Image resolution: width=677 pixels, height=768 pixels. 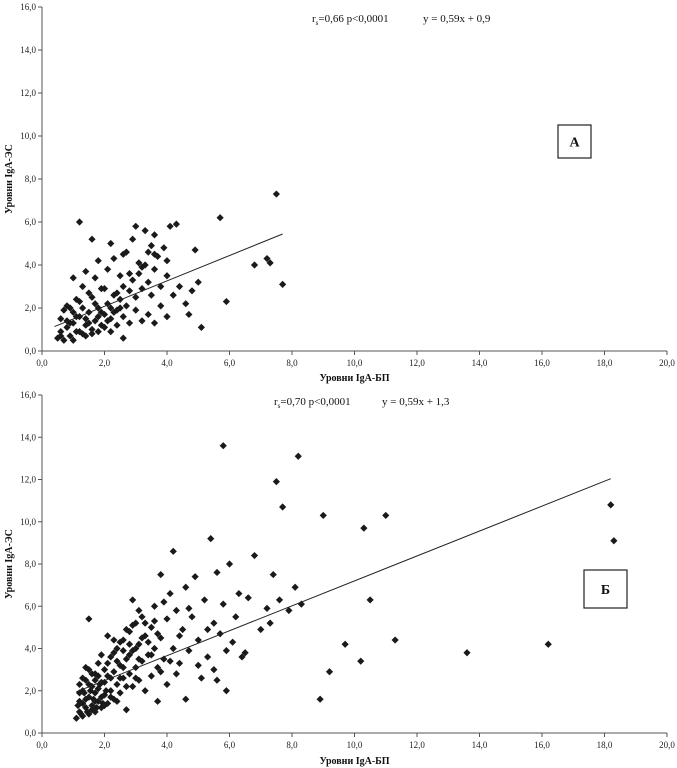 I want to click on x-axis-label: Уровни IgA-БП, so click(x=354, y=761).